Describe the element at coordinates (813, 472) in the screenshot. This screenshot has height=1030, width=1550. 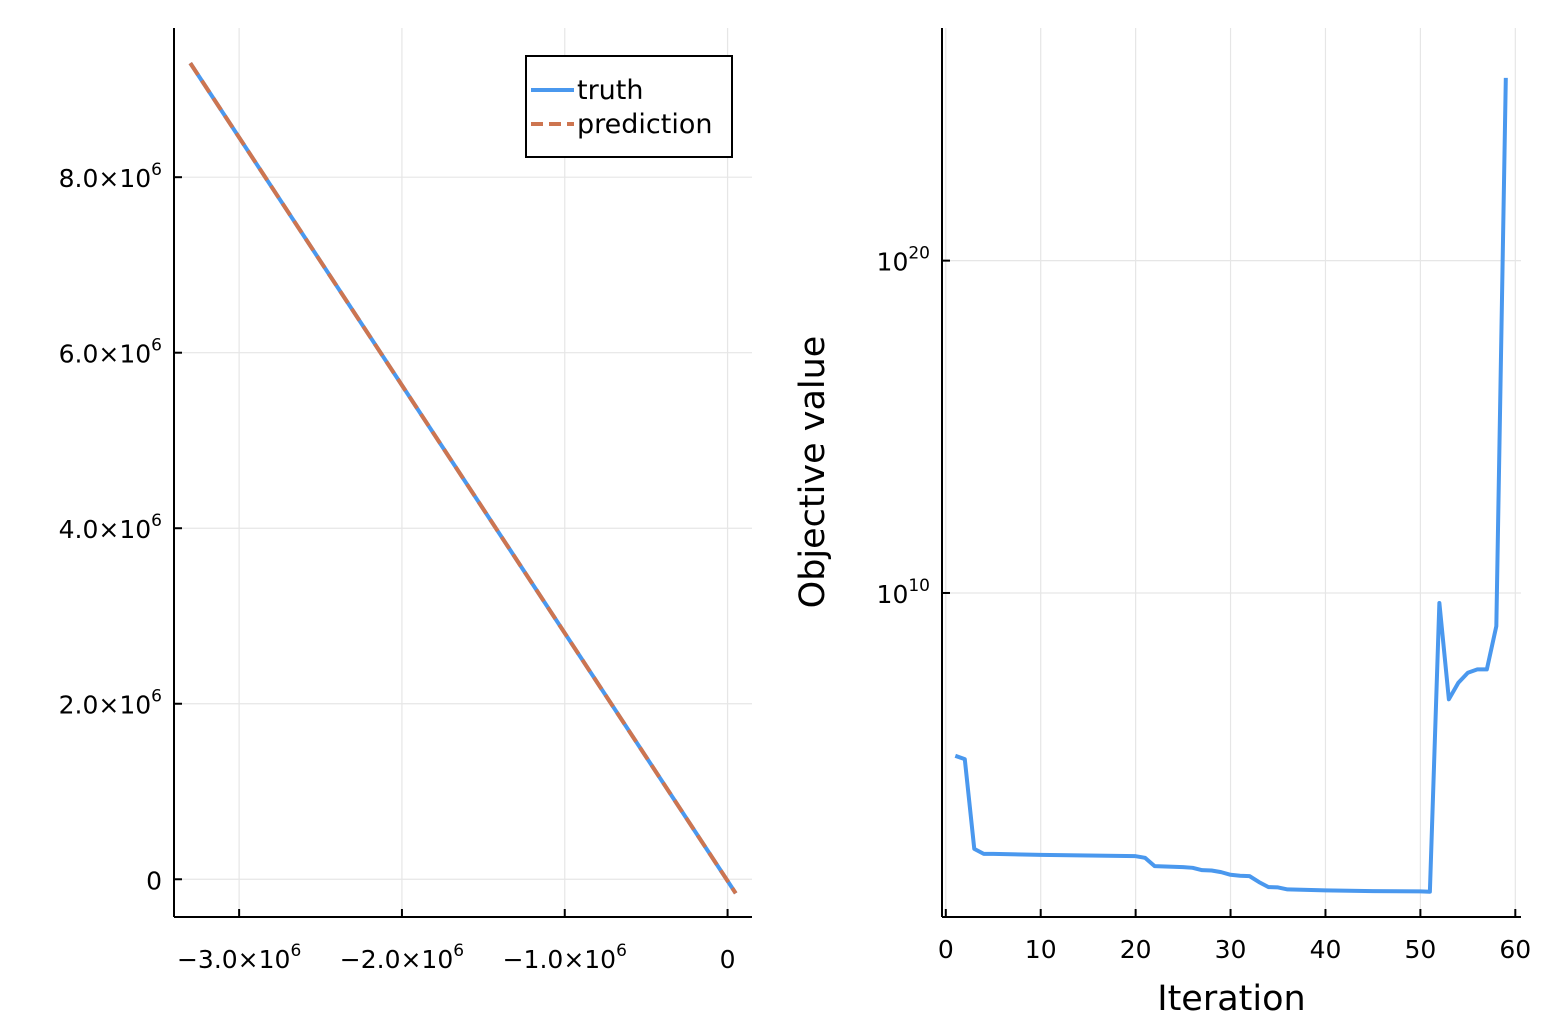
I see `right-y-axis-title: Objective value` at that location.